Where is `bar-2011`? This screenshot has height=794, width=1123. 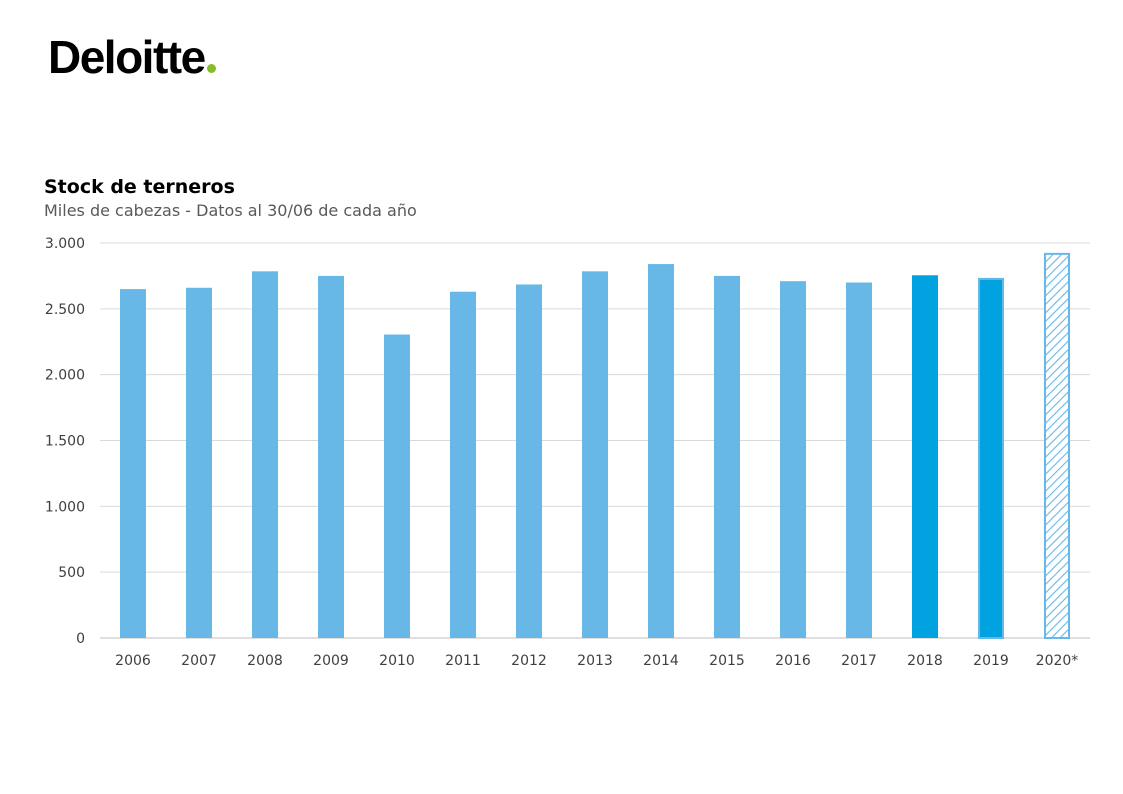 bar-2011 is located at coordinates (463, 464).